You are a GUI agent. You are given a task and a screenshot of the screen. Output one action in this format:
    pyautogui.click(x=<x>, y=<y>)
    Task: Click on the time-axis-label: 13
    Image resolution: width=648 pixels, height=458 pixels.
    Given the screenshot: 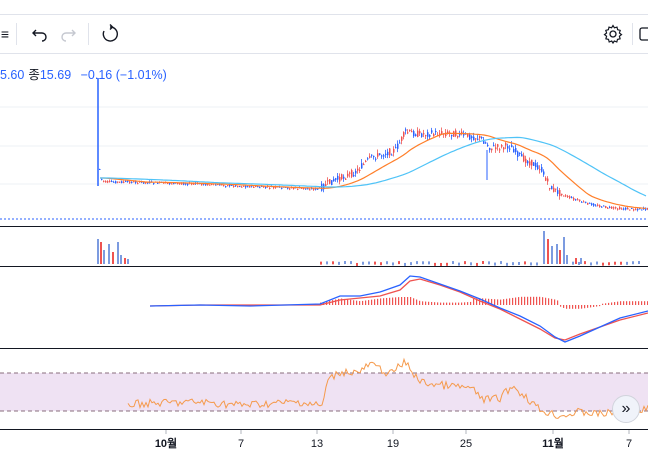 What is the action you would take?
    pyautogui.click(x=317, y=444)
    